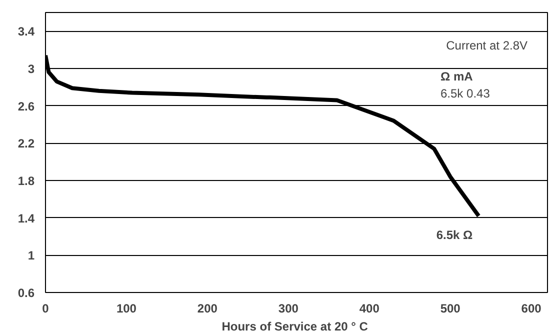 The width and height of the screenshot is (557, 336). Describe the element at coordinates (31, 255) in the screenshot. I see `y-tick-label: 1` at that location.